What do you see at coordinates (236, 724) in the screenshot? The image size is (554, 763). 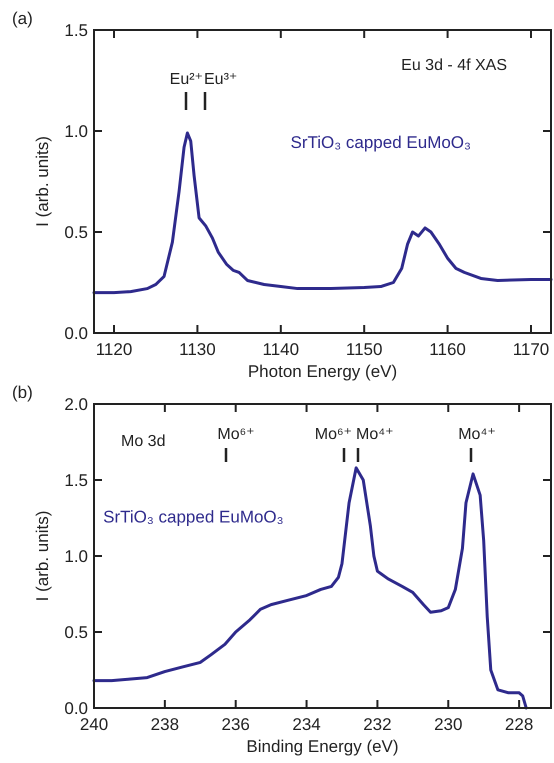 I see `x-tick-label: 236` at bounding box center [236, 724].